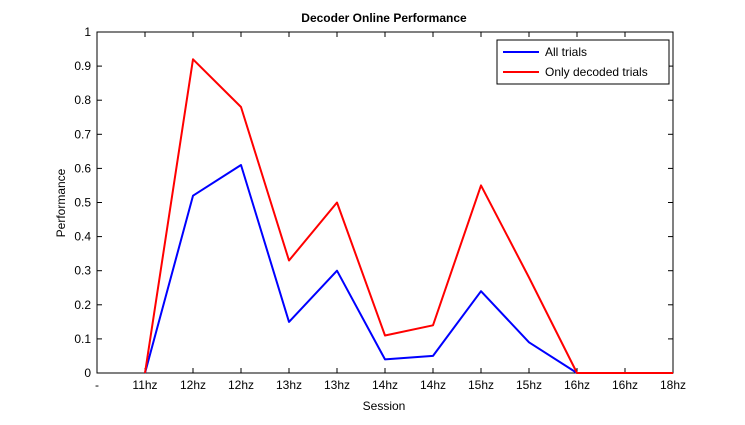  I want to click on y-tick-label: 0, so click(87, 373).